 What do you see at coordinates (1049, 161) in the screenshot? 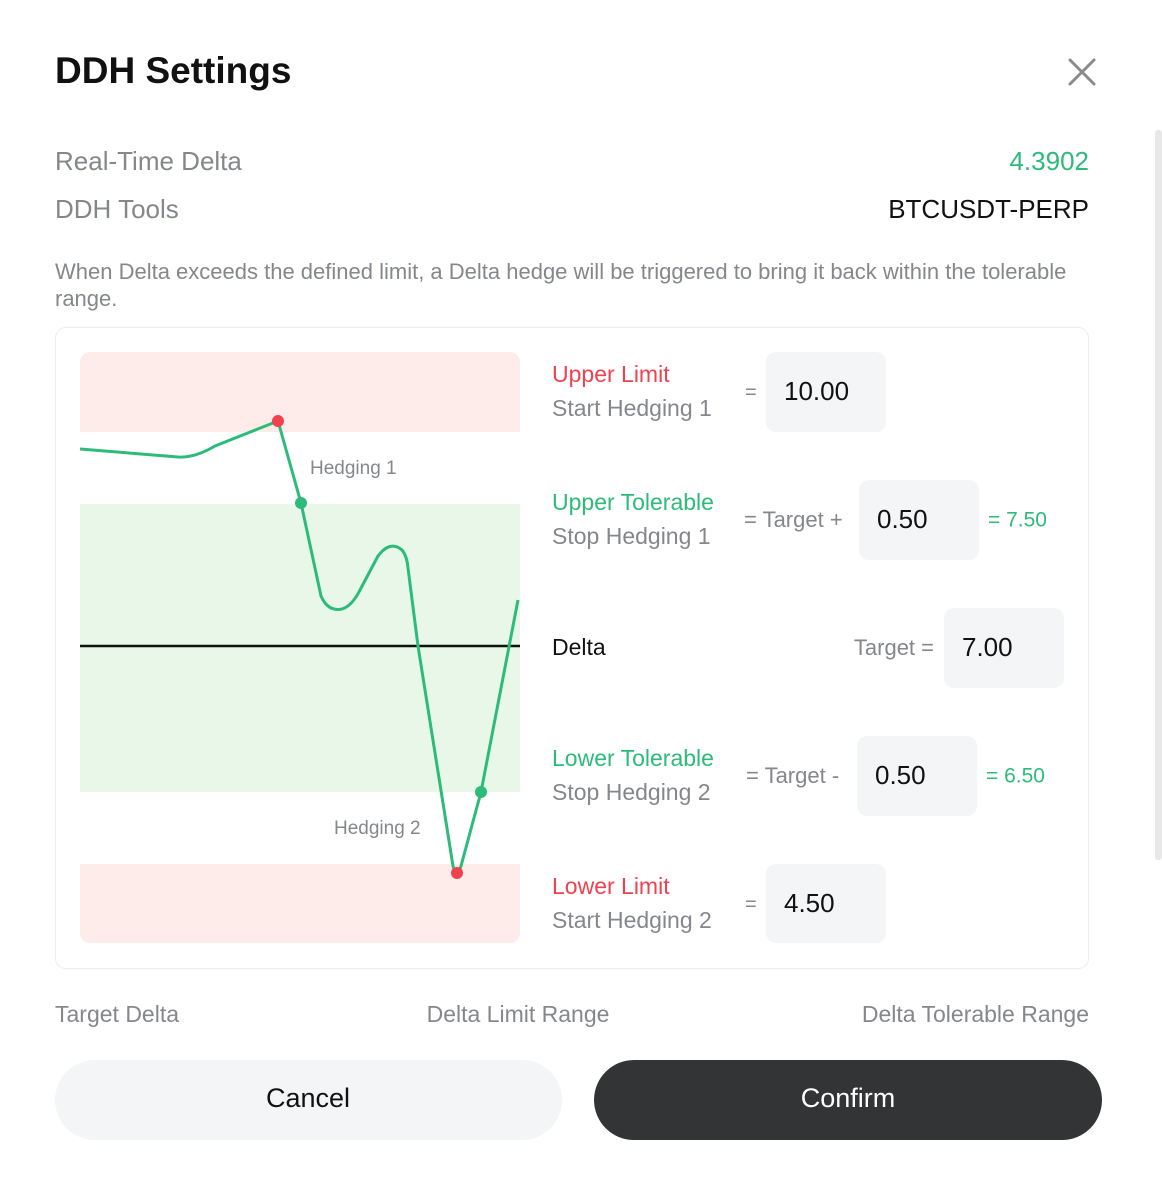
I see `info-value: 4.3902` at bounding box center [1049, 161].